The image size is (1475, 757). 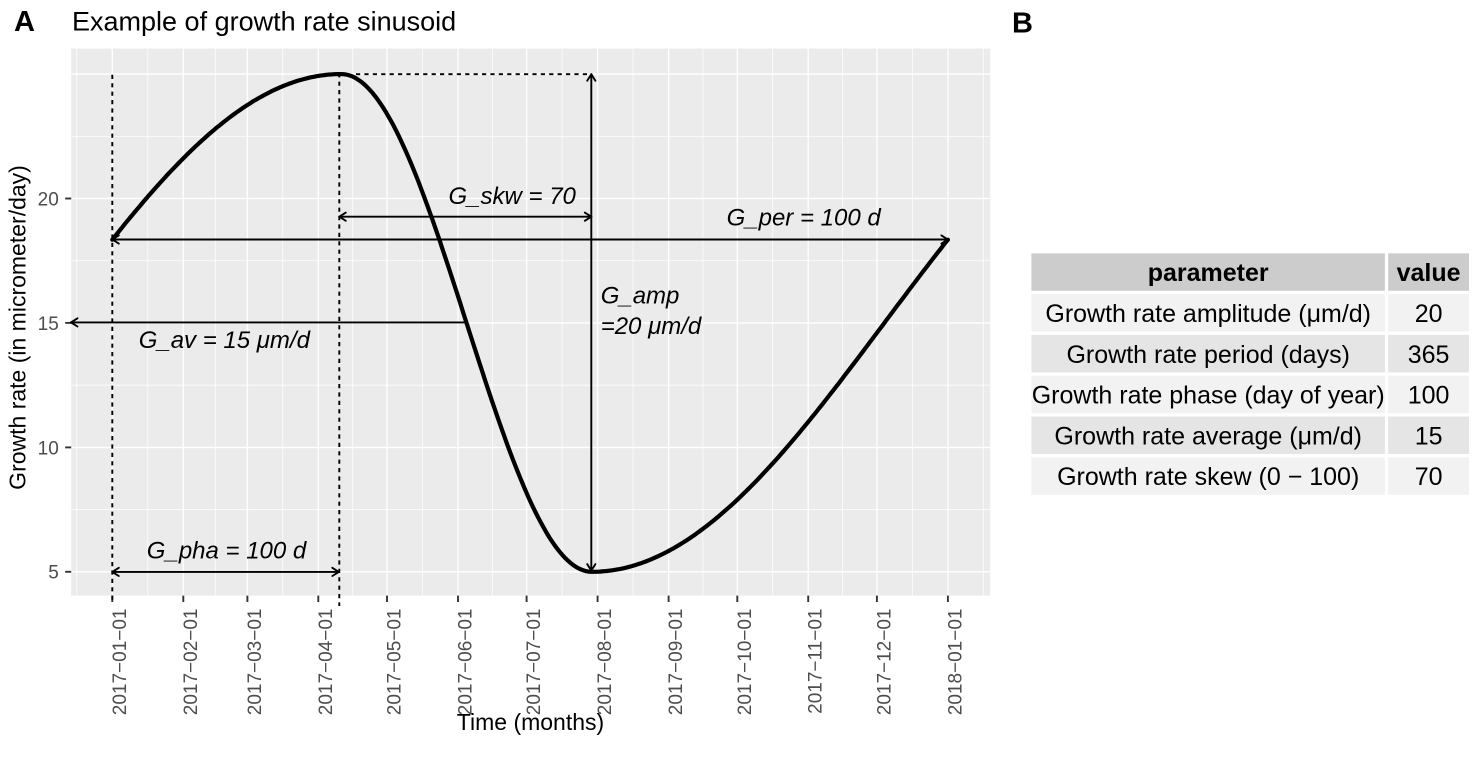 What do you see at coordinates (1208, 314) in the screenshot?
I see `svg-text: Growth rate amplitude (μm/d)` at bounding box center [1208, 314].